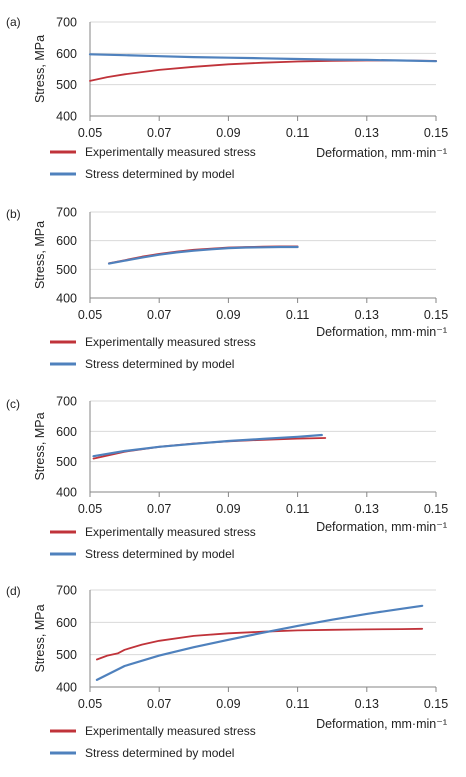 The width and height of the screenshot is (466, 777). What do you see at coordinates (13, 214) in the screenshot?
I see `panel-label: (b)` at bounding box center [13, 214].